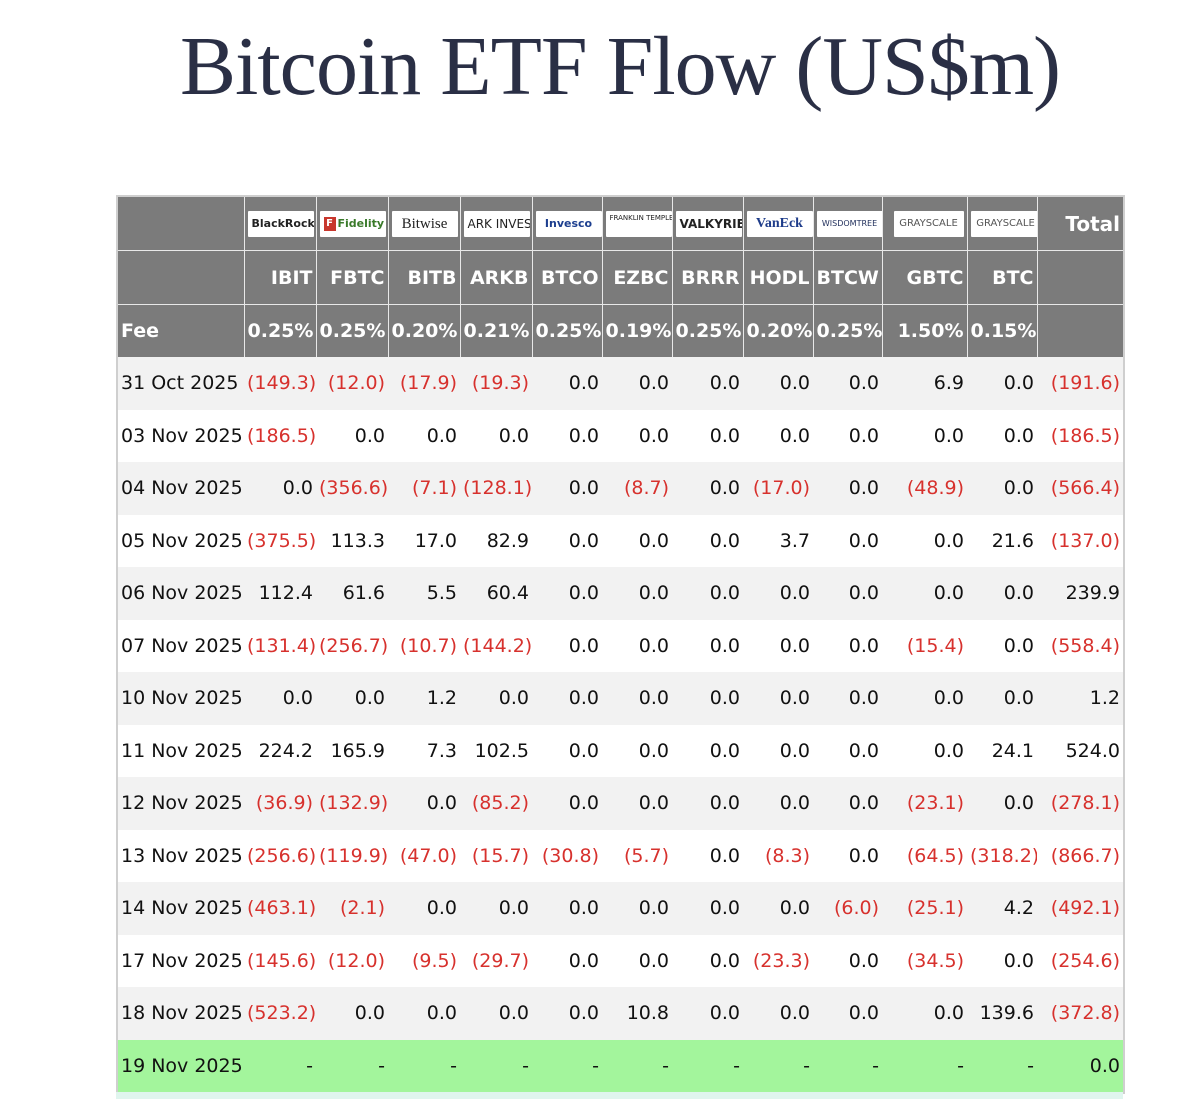  I want to click on flow-cell: (256.6), so click(280, 855).